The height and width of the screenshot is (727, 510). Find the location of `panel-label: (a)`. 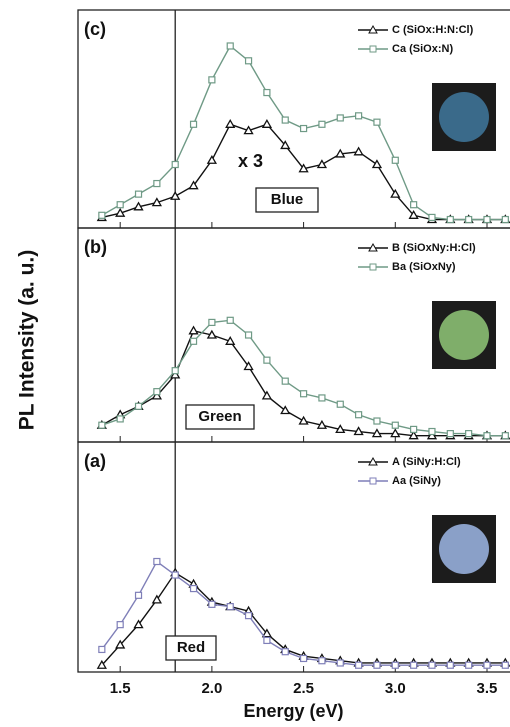

panel-label: (a) is located at coordinates (95, 461).